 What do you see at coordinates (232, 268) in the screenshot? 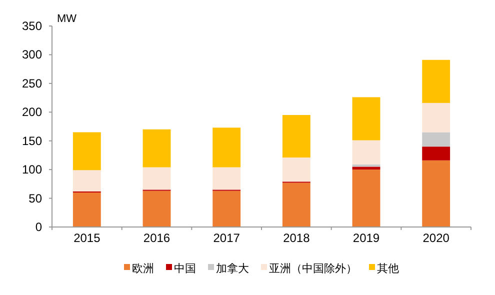
I see `legend-label: 加拿大` at bounding box center [232, 268].